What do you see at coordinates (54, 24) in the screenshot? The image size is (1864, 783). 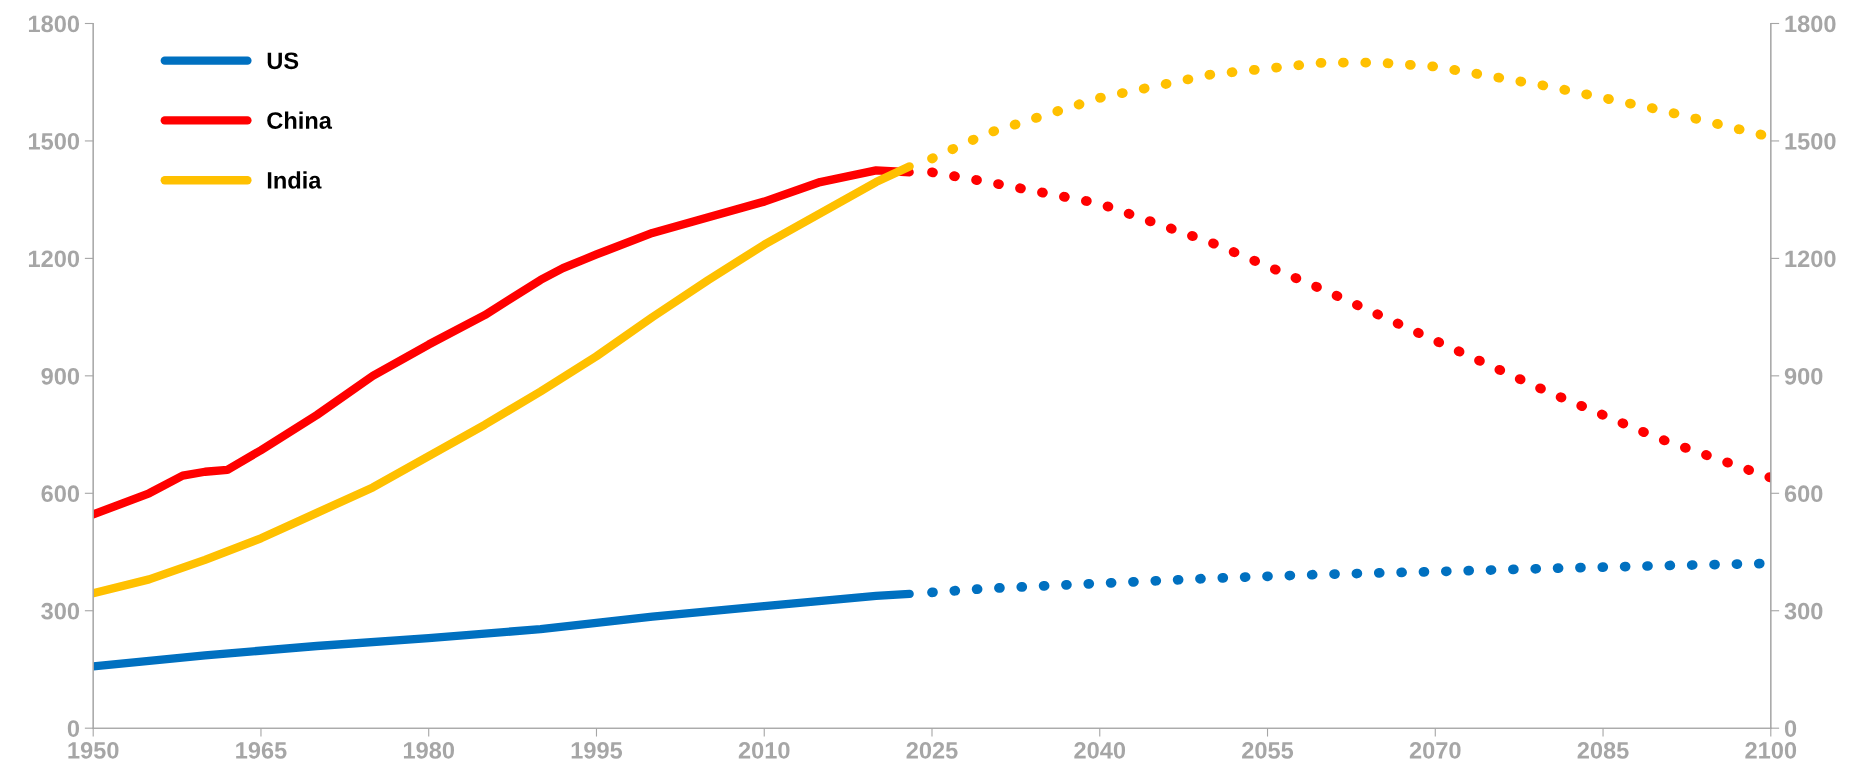 I see `y-tick-label: 1800` at bounding box center [54, 24].